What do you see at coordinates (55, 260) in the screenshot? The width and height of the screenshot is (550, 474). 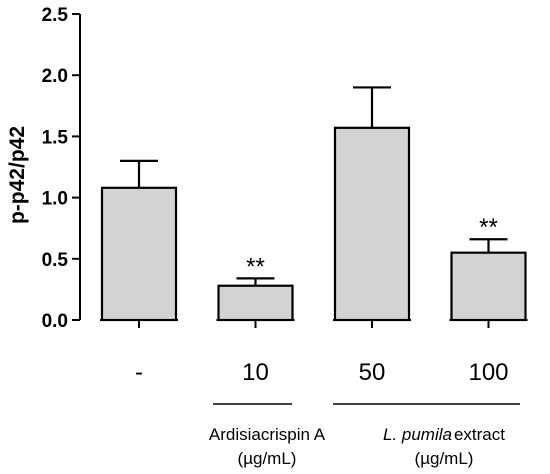 I see `y-tick-label: 0.5` at bounding box center [55, 260].